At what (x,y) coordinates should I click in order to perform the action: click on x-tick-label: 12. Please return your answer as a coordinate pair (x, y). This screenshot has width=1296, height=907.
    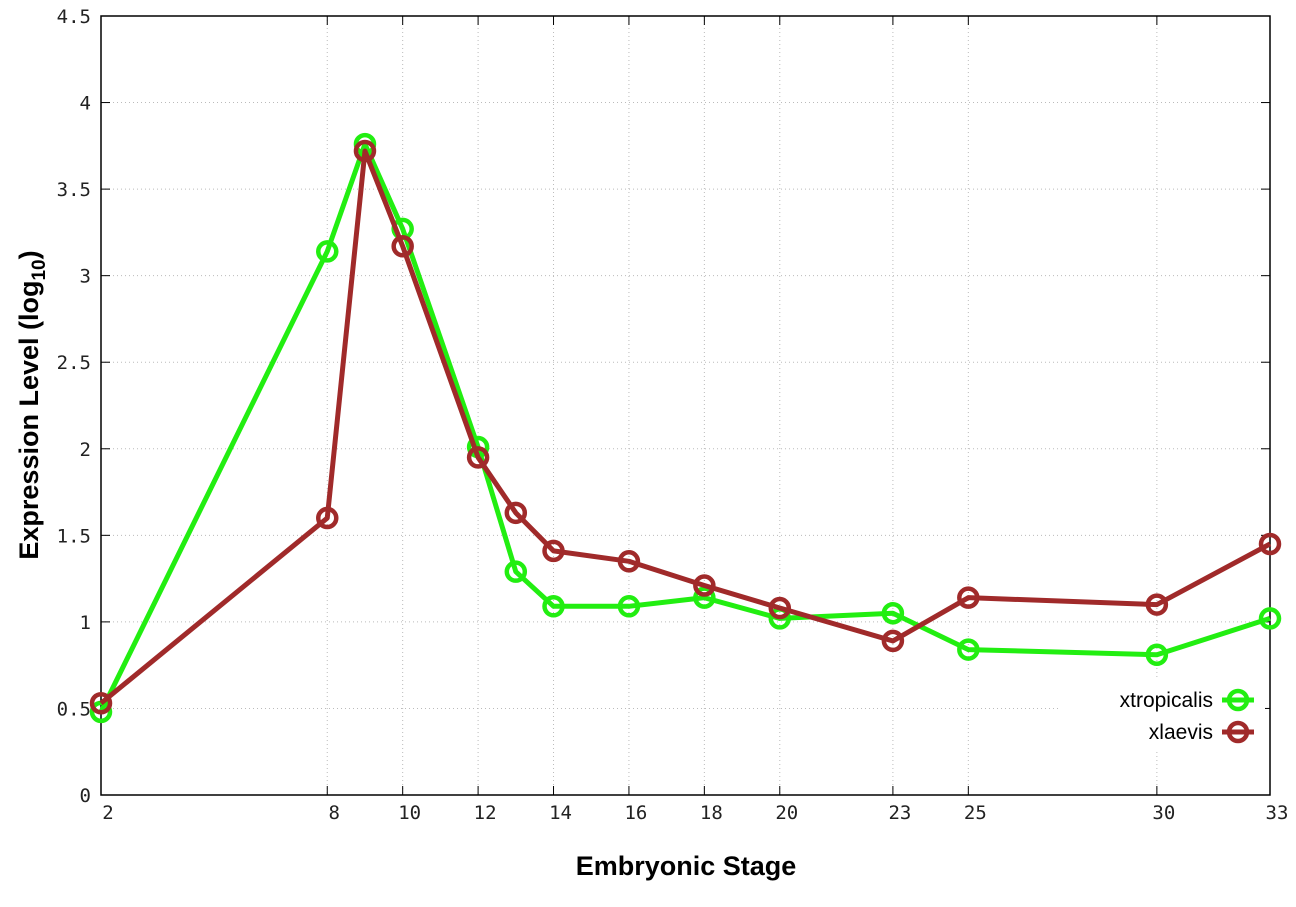
    Looking at the image, I should click on (485, 813).